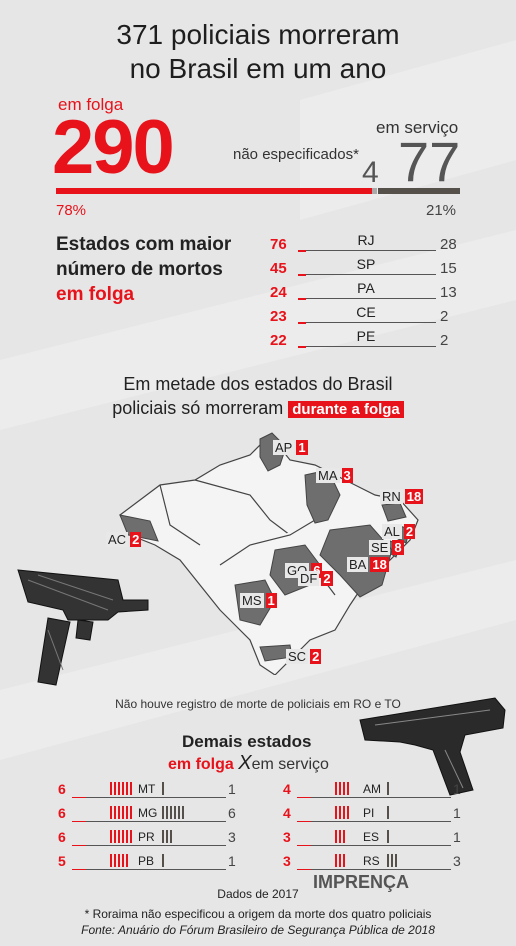 The width and height of the screenshot is (516, 946). What do you see at coordinates (444, 340) in the screenshot?
I see `top-state-servico: 2` at bounding box center [444, 340].